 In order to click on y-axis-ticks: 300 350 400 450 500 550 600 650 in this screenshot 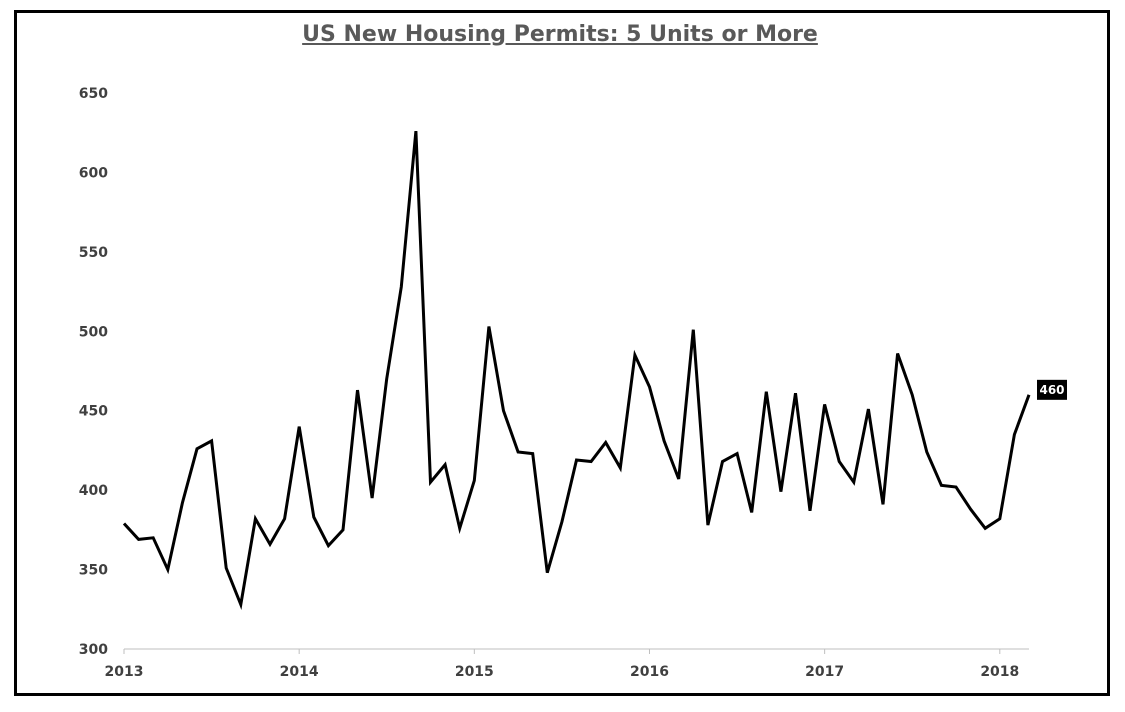, I will do `click(93, 372)`.